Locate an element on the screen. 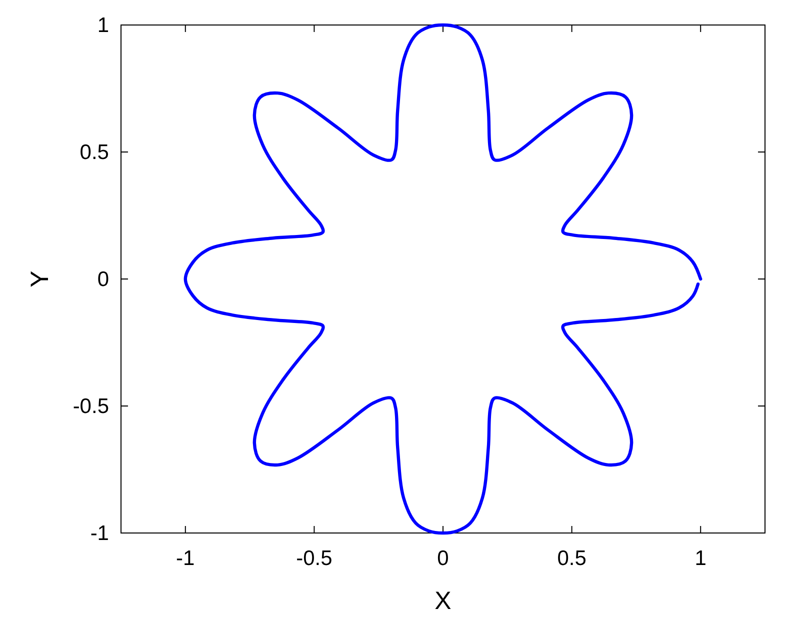  x-axis-title: X is located at coordinates (443, 601).